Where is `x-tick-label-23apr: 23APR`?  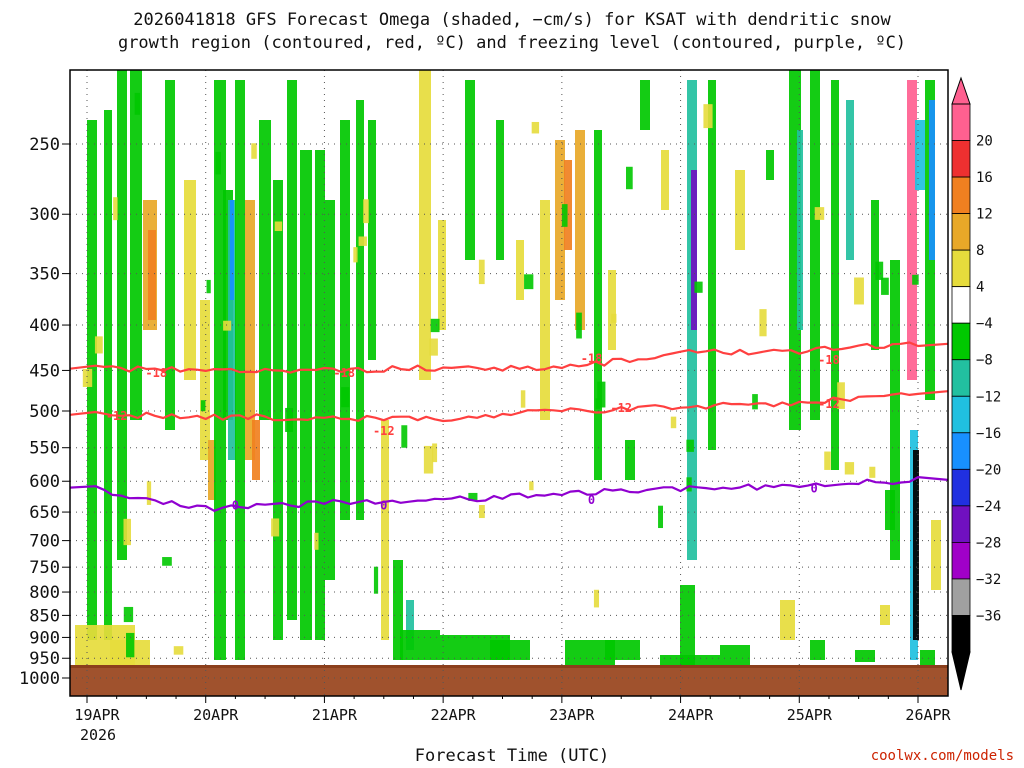
x-tick-label-23apr: 23APR is located at coordinates (572, 715).